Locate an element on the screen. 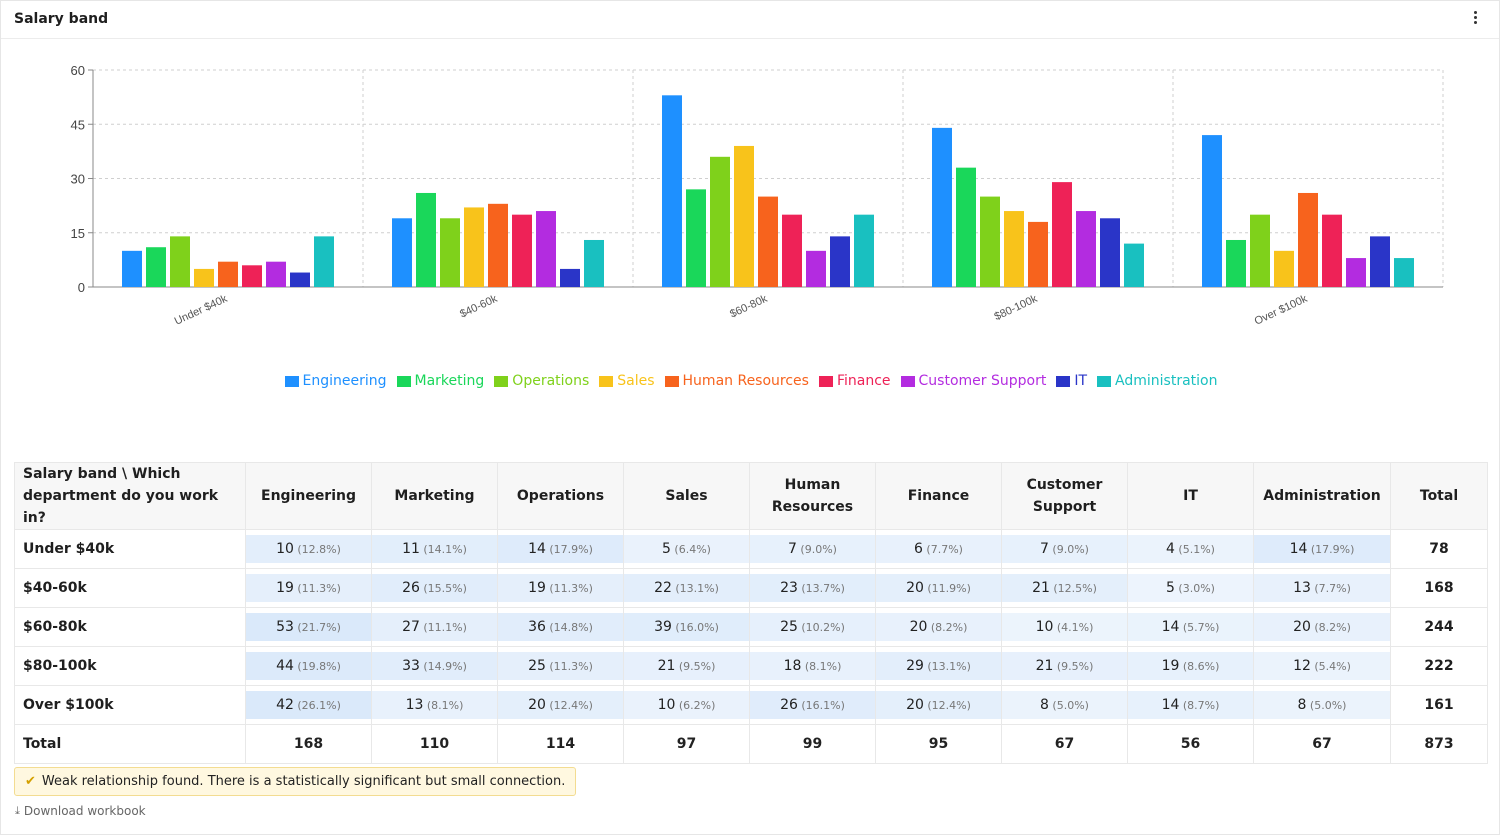 The height and width of the screenshot is (835, 1500). table-cell: 53 (21.7%) is located at coordinates (308, 627).